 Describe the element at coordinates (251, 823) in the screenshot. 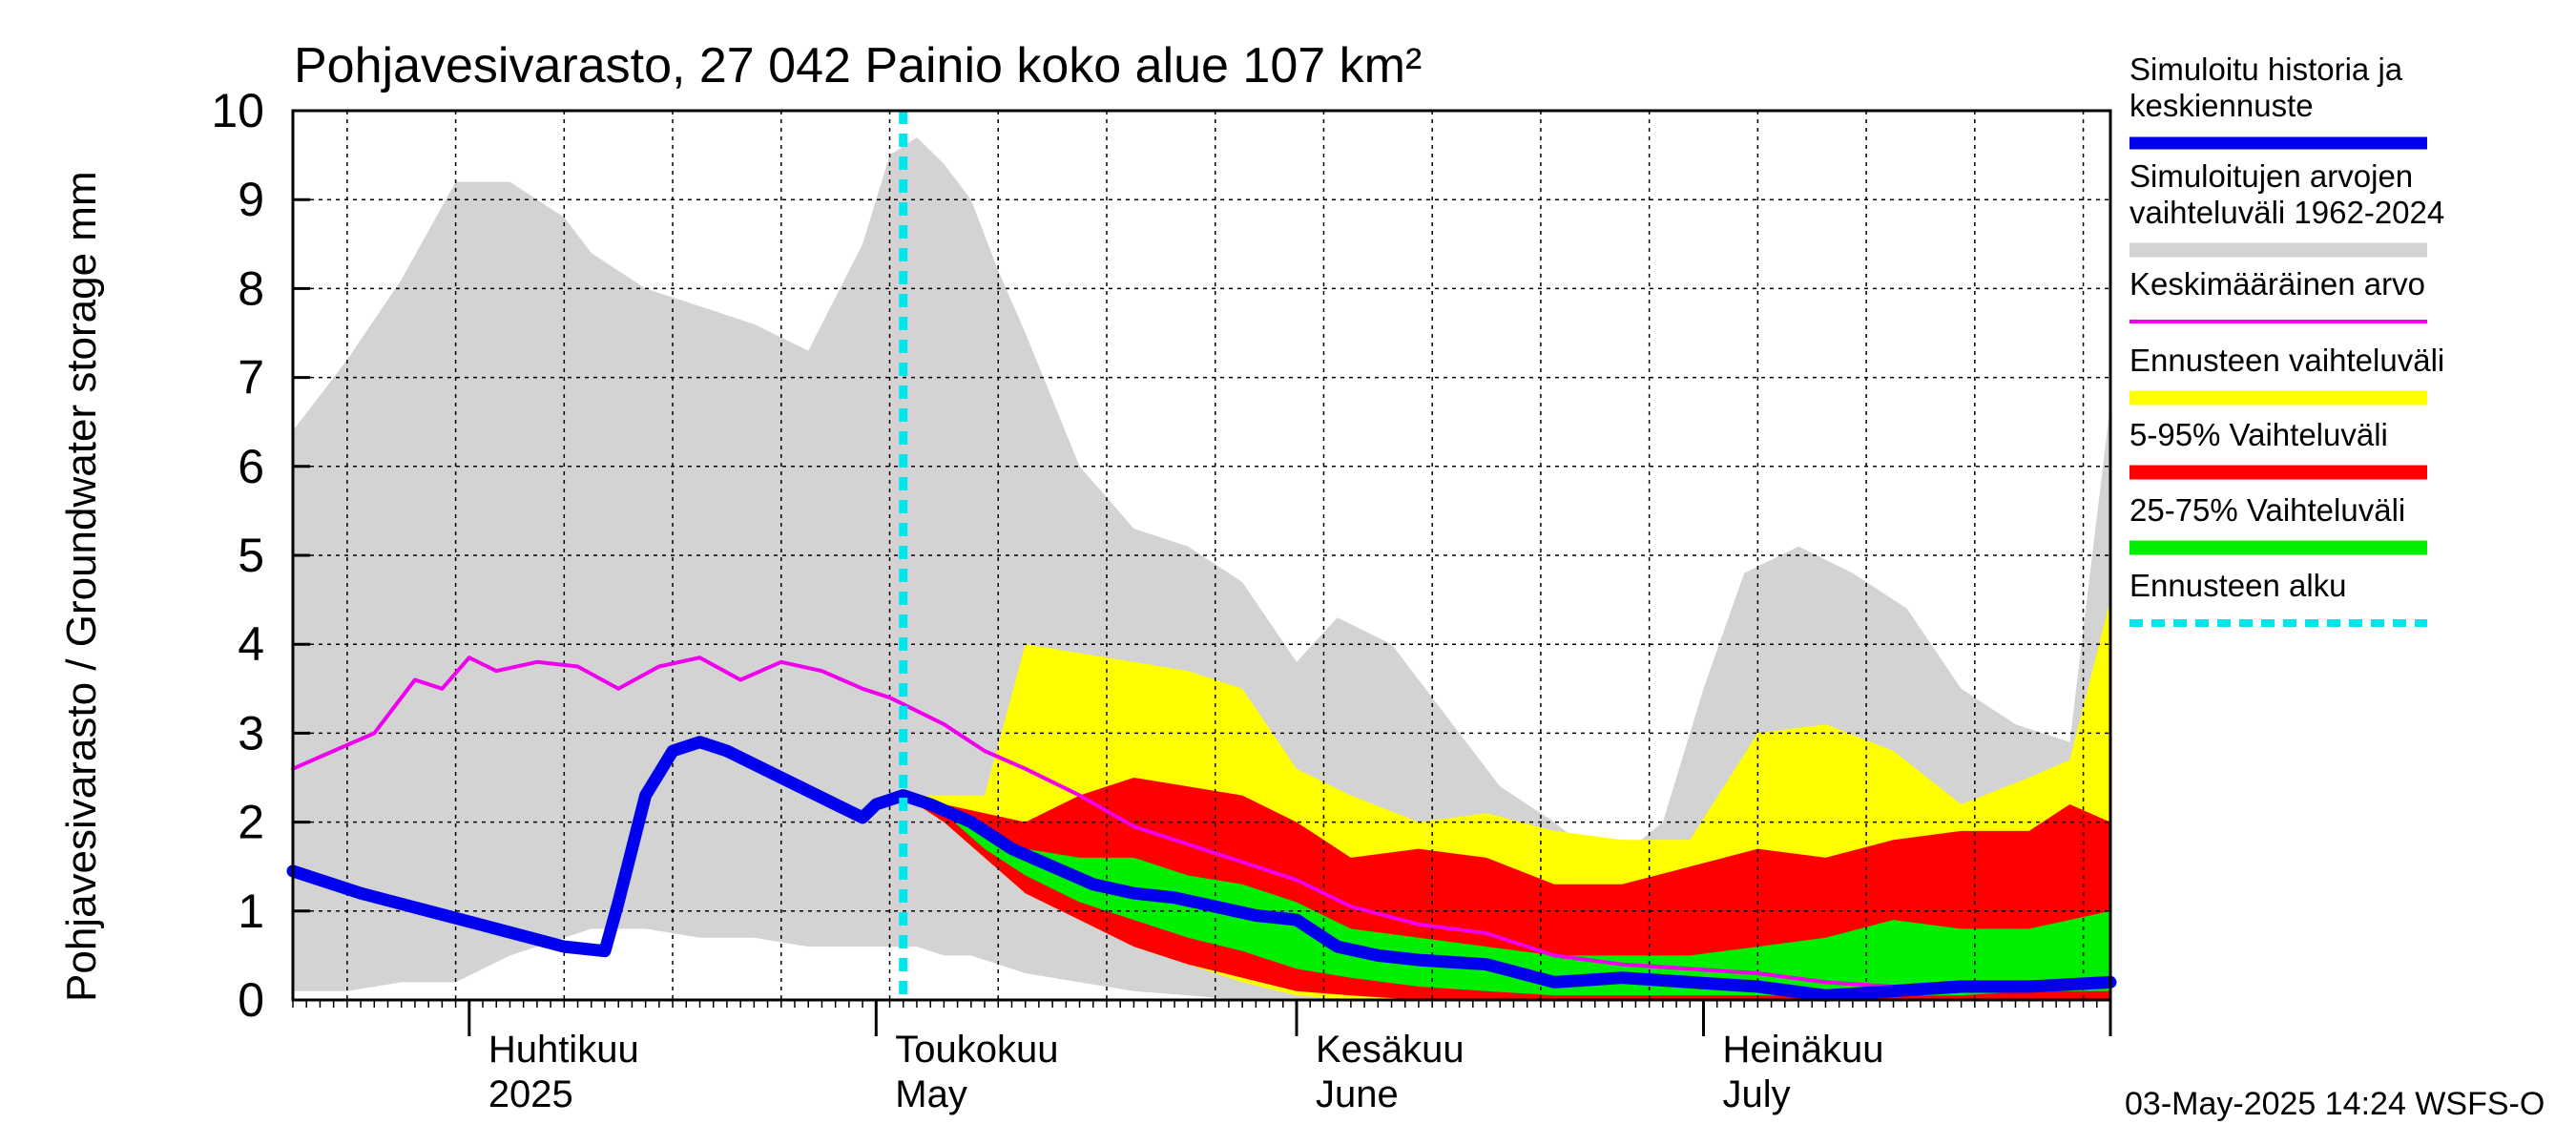

I see `y-tick-label: 2` at that location.